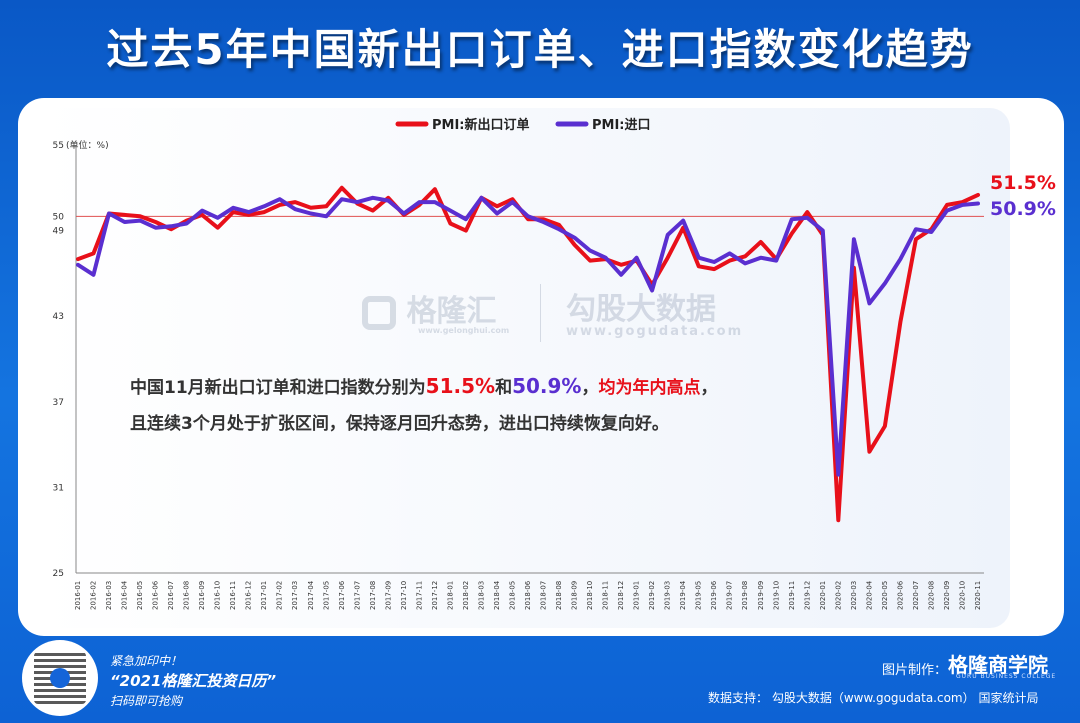 The height and width of the screenshot is (723, 1080). I want to click on annotation-text-e: ，, so click(709, 388).